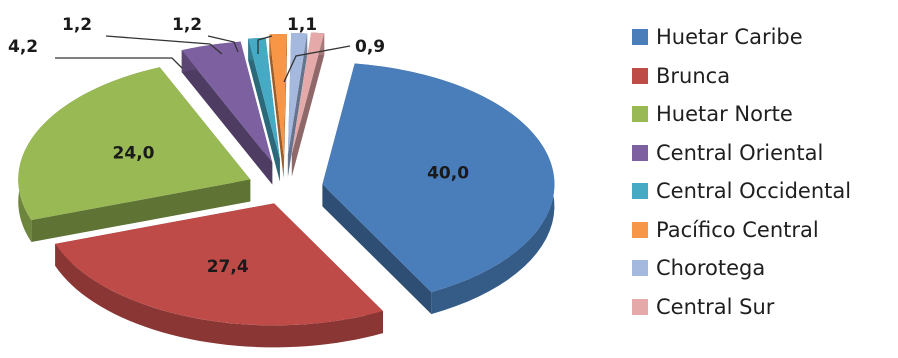 The height and width of the screenshot is (358, 898). Describe the element at coordinates (370, 47) in the screenshot. I see `data-label-central-sur: 0,9` at that location.